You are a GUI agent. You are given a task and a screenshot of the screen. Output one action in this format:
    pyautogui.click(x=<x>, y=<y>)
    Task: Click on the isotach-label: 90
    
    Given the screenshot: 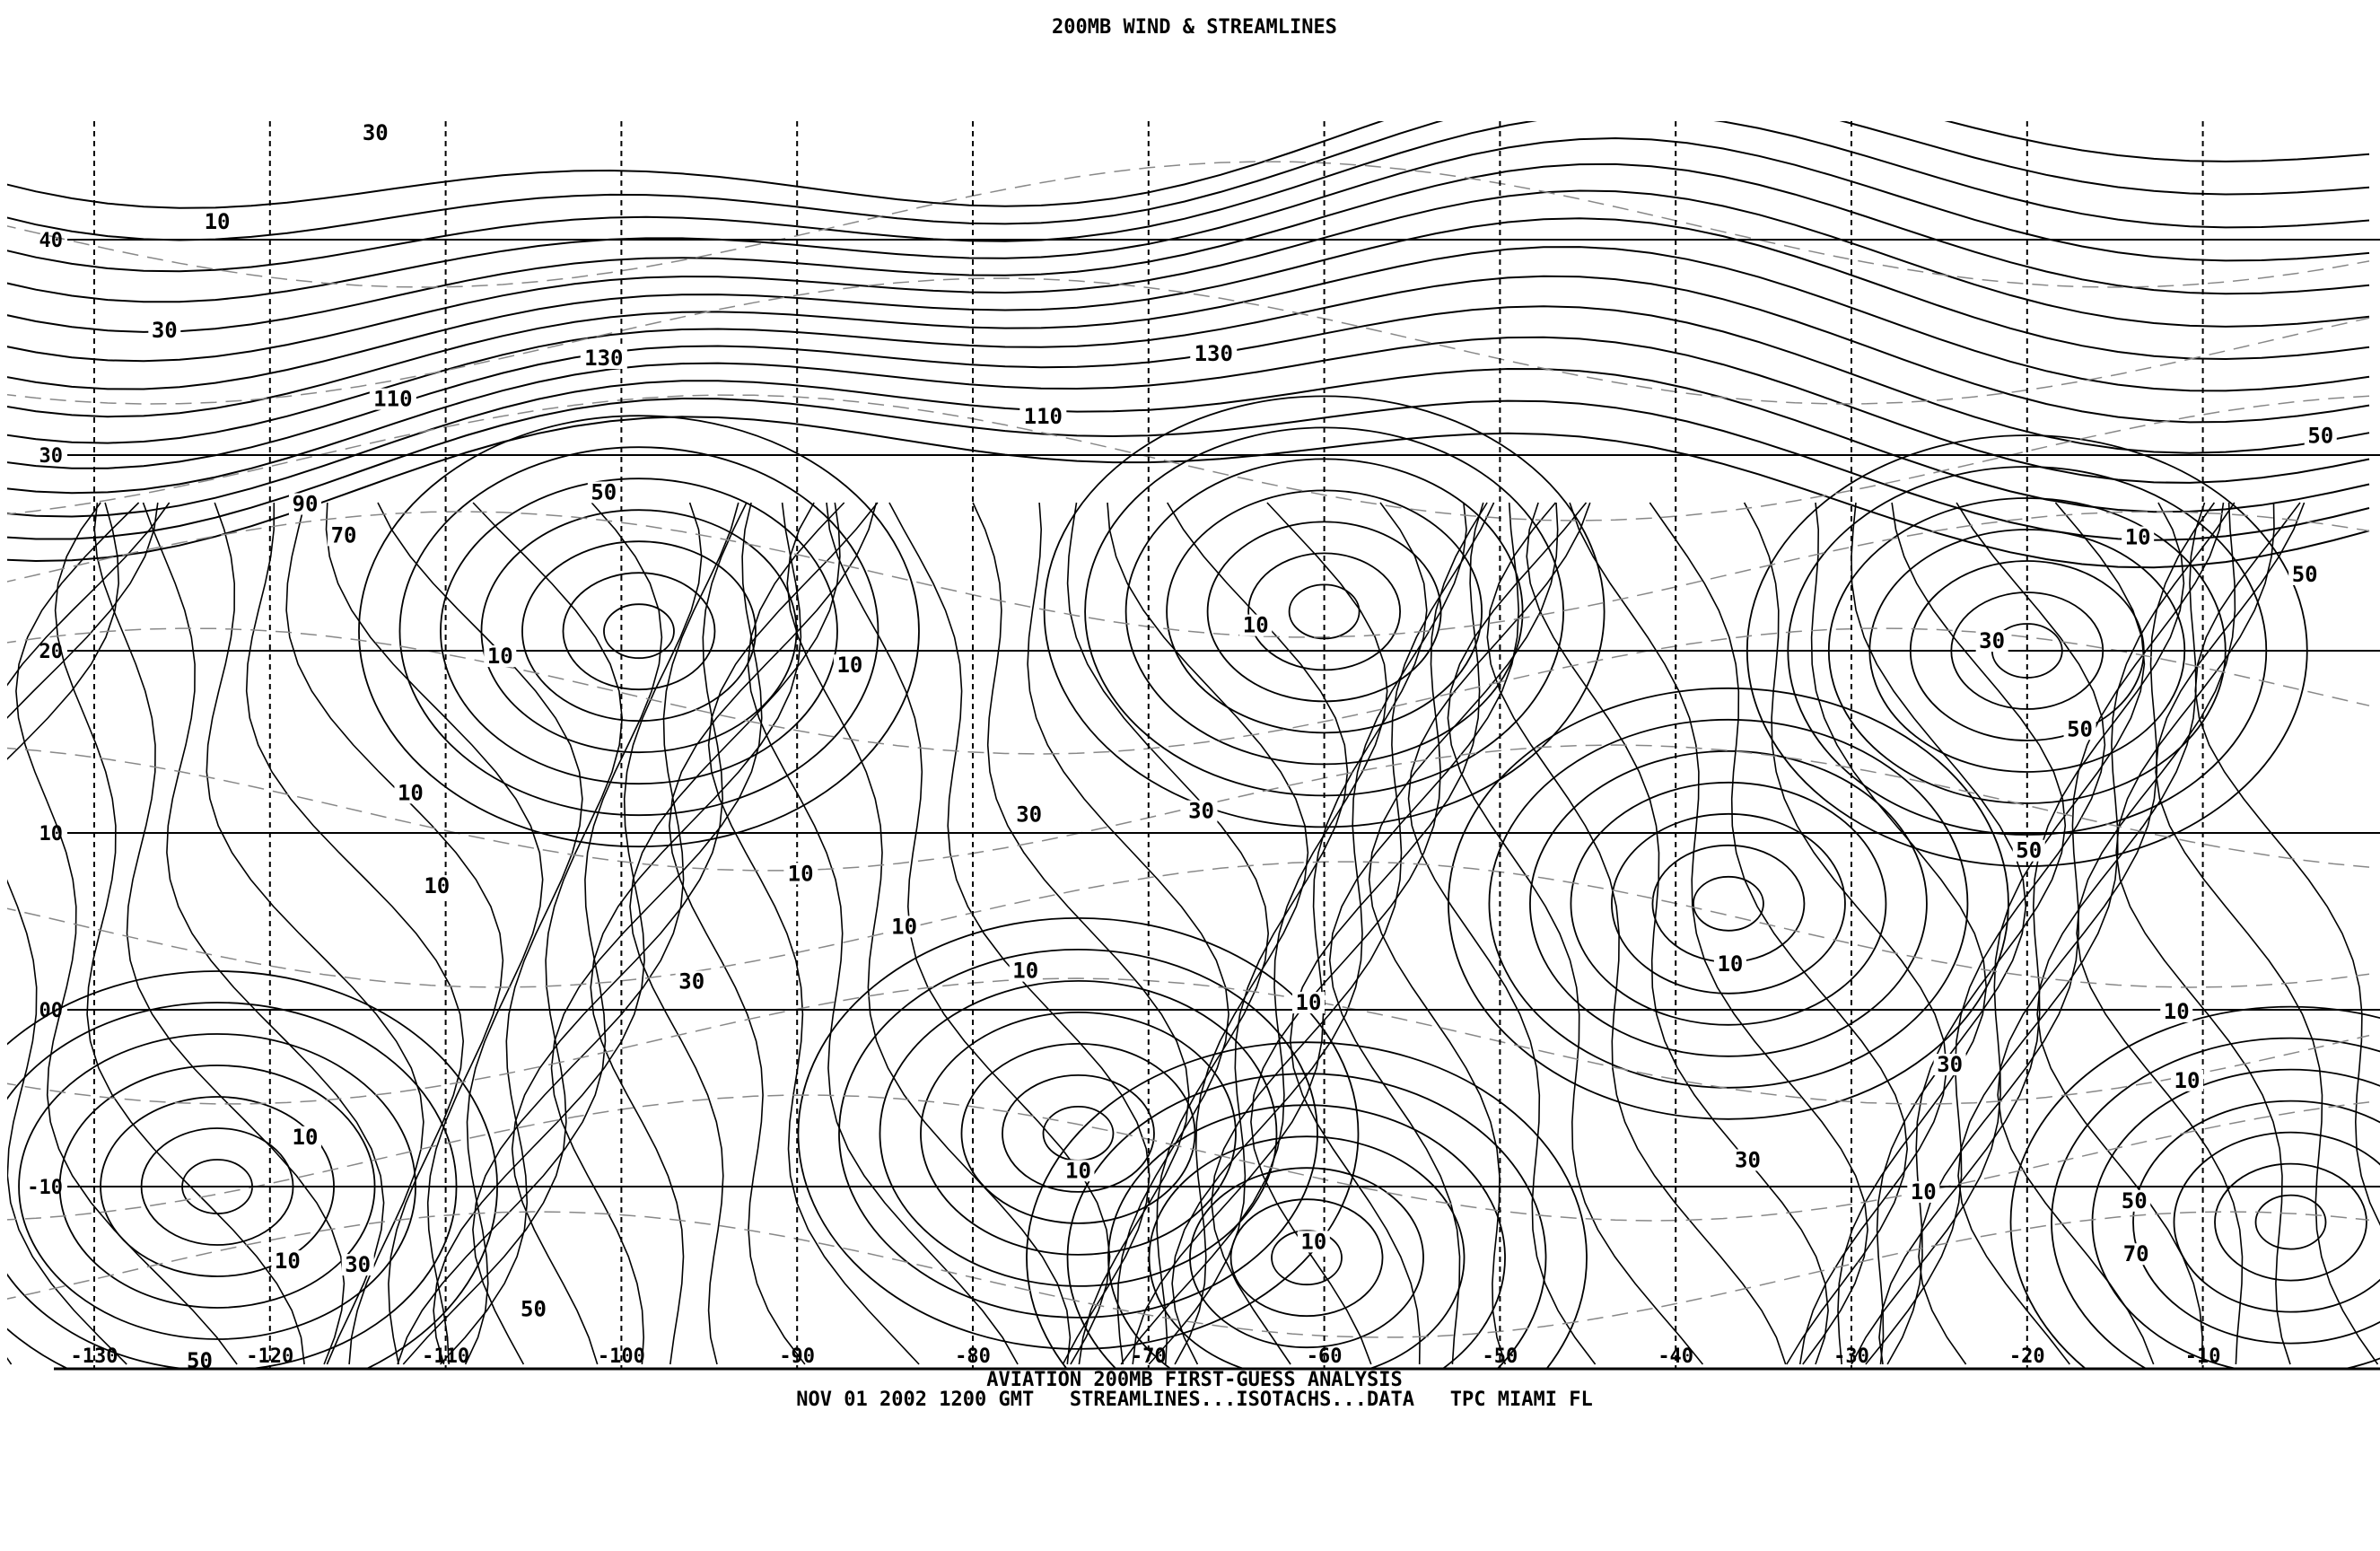 What is the action you would take?
    pyautogui.click(x=306, y=504)
    